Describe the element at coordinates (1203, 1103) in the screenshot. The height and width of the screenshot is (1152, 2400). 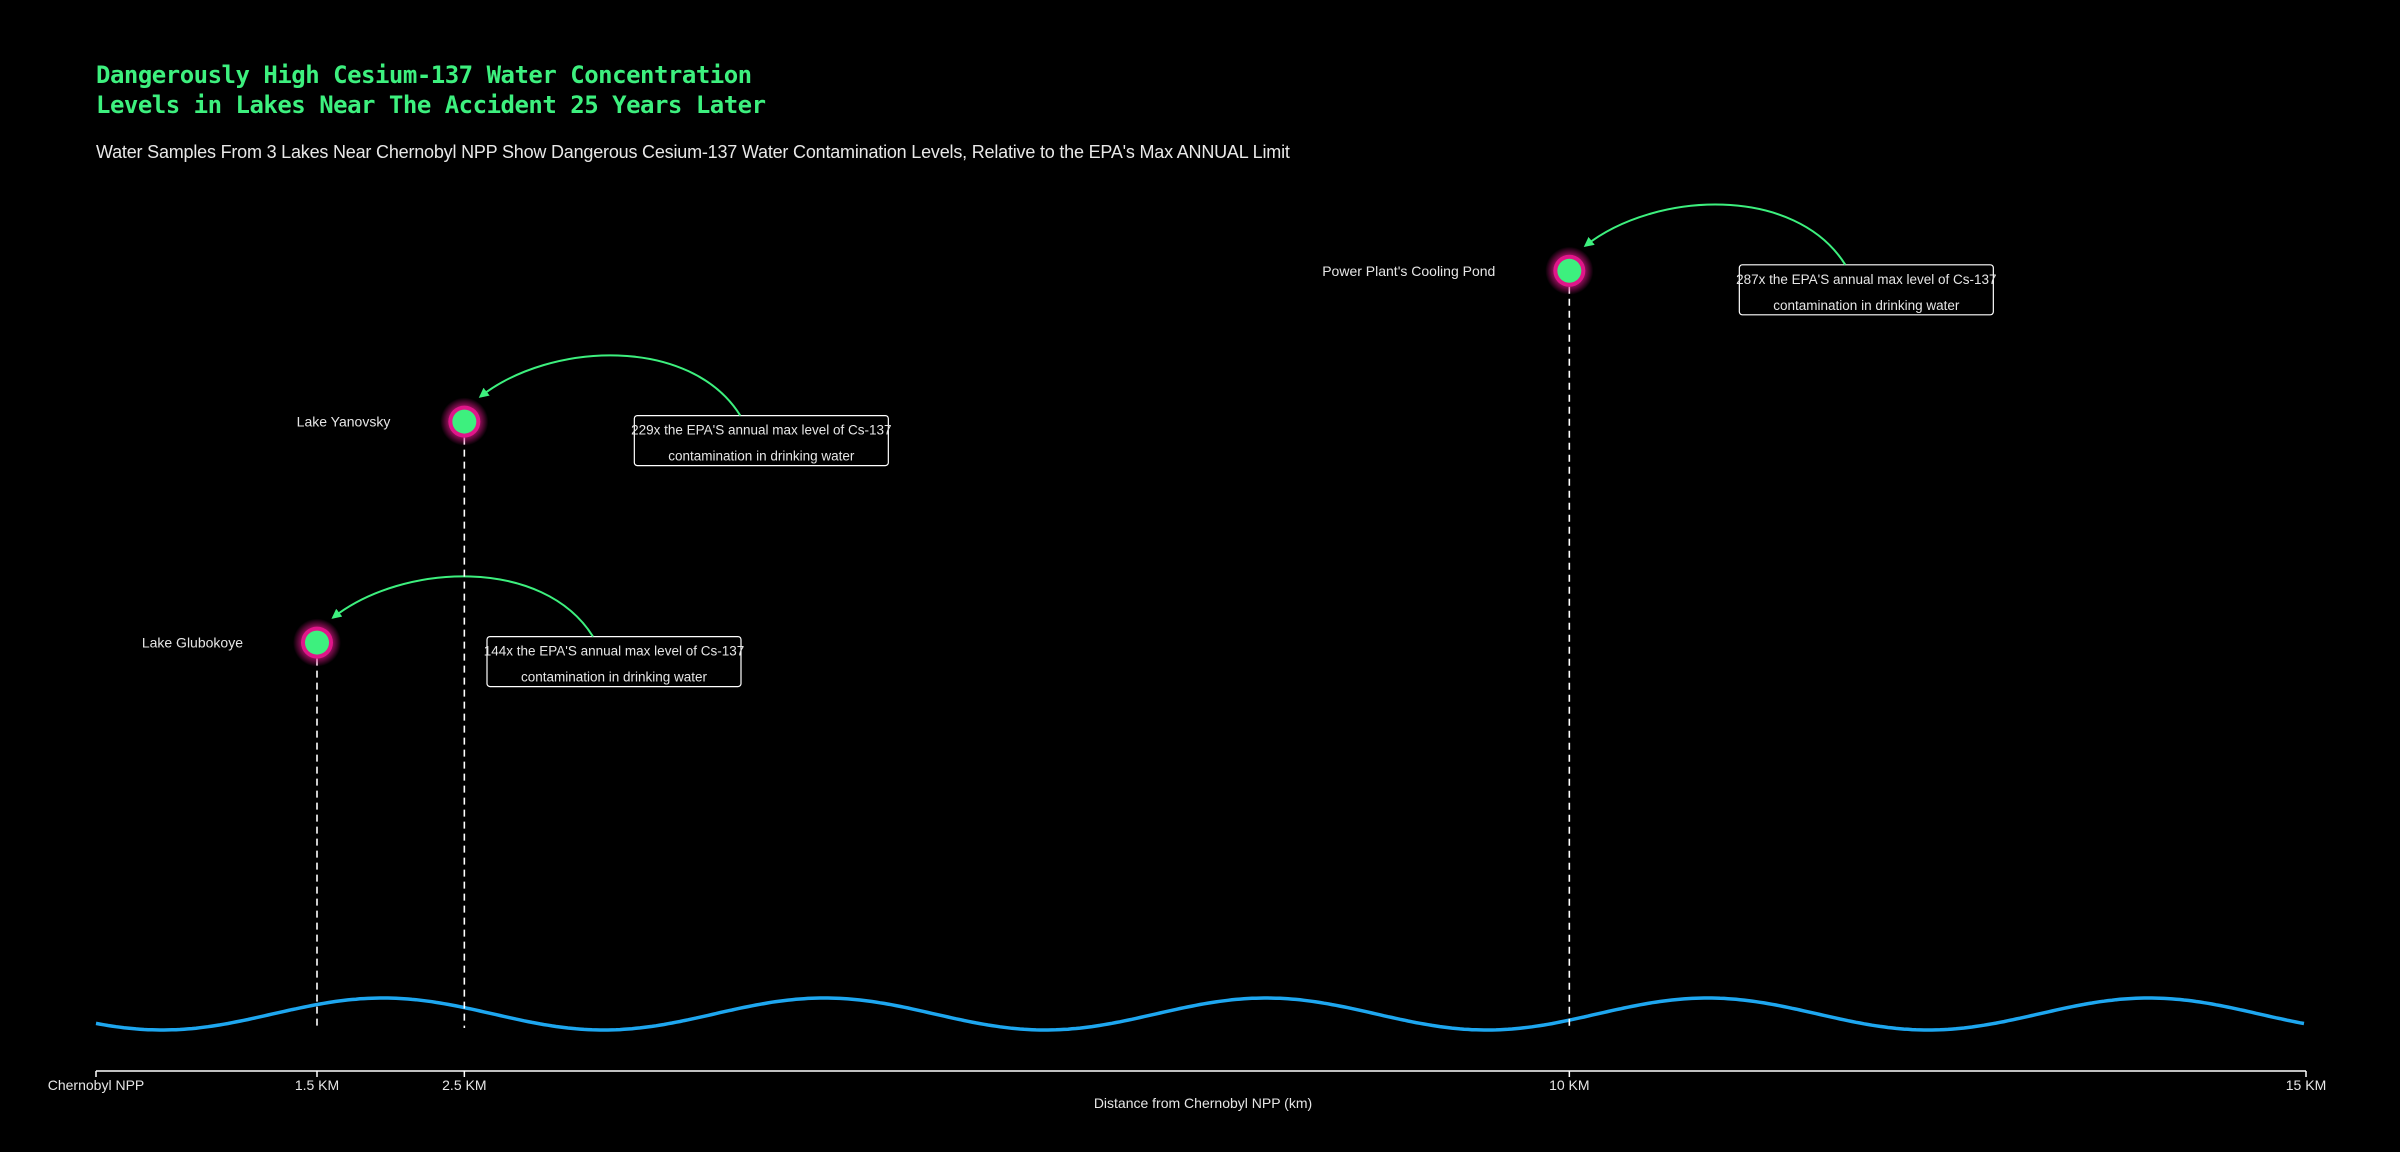
I see `x-axis-title: Distance from Chernobyl NPP (km)` at that location.